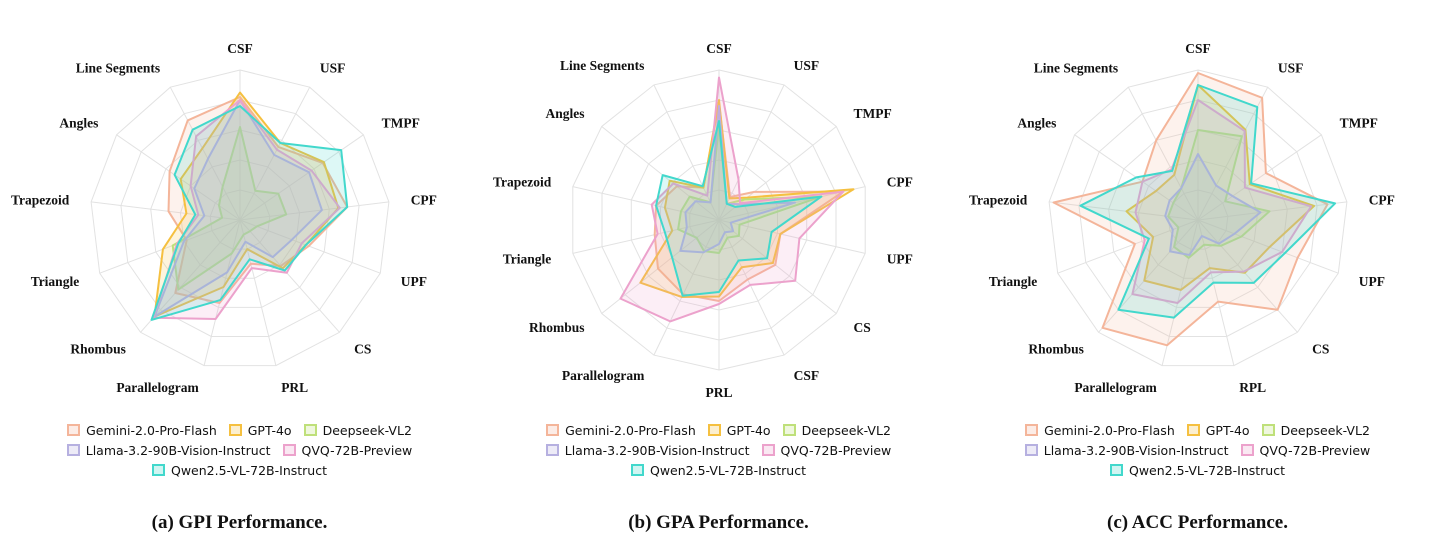 This screenshot has height=554, width=1438. I want to click on series-polygon-gpt-4o, so click(246, 204).